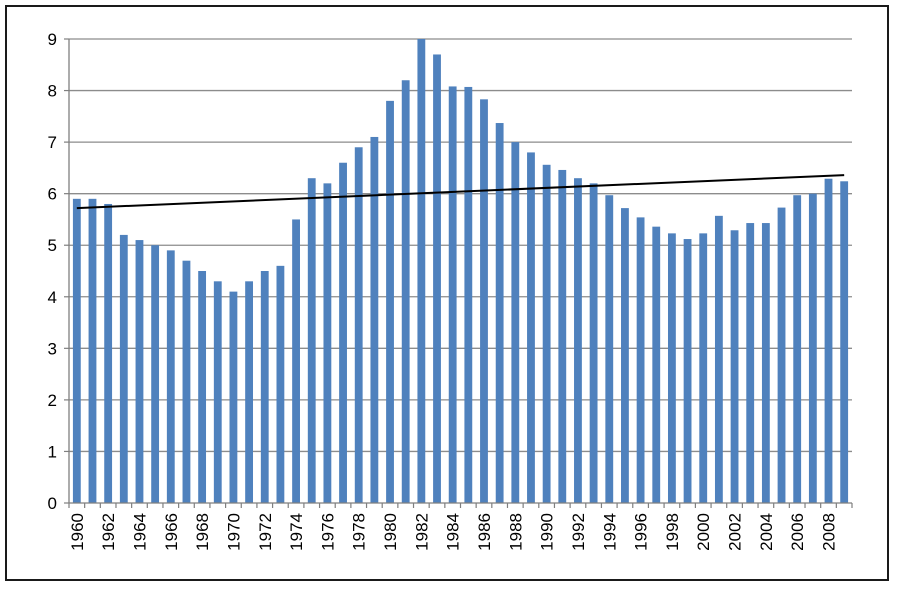 This screenshot has width=900, height=591. Describe the element at coordinates (703, 532) in the screenshot. I see `x-tick-label: 2000` at that location.